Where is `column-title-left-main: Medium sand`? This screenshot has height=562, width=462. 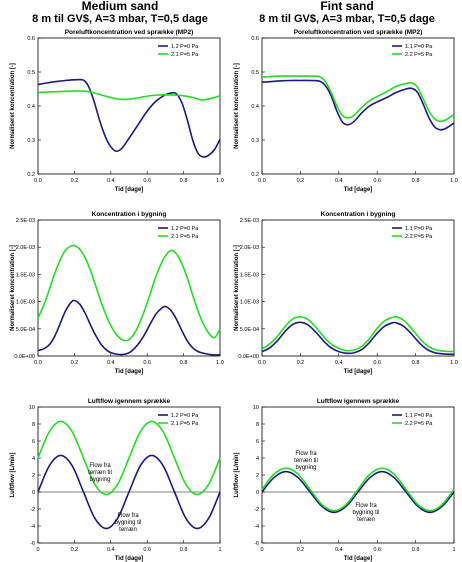
column-title-left-main: Medium sand is located at coordinates (120, 6).